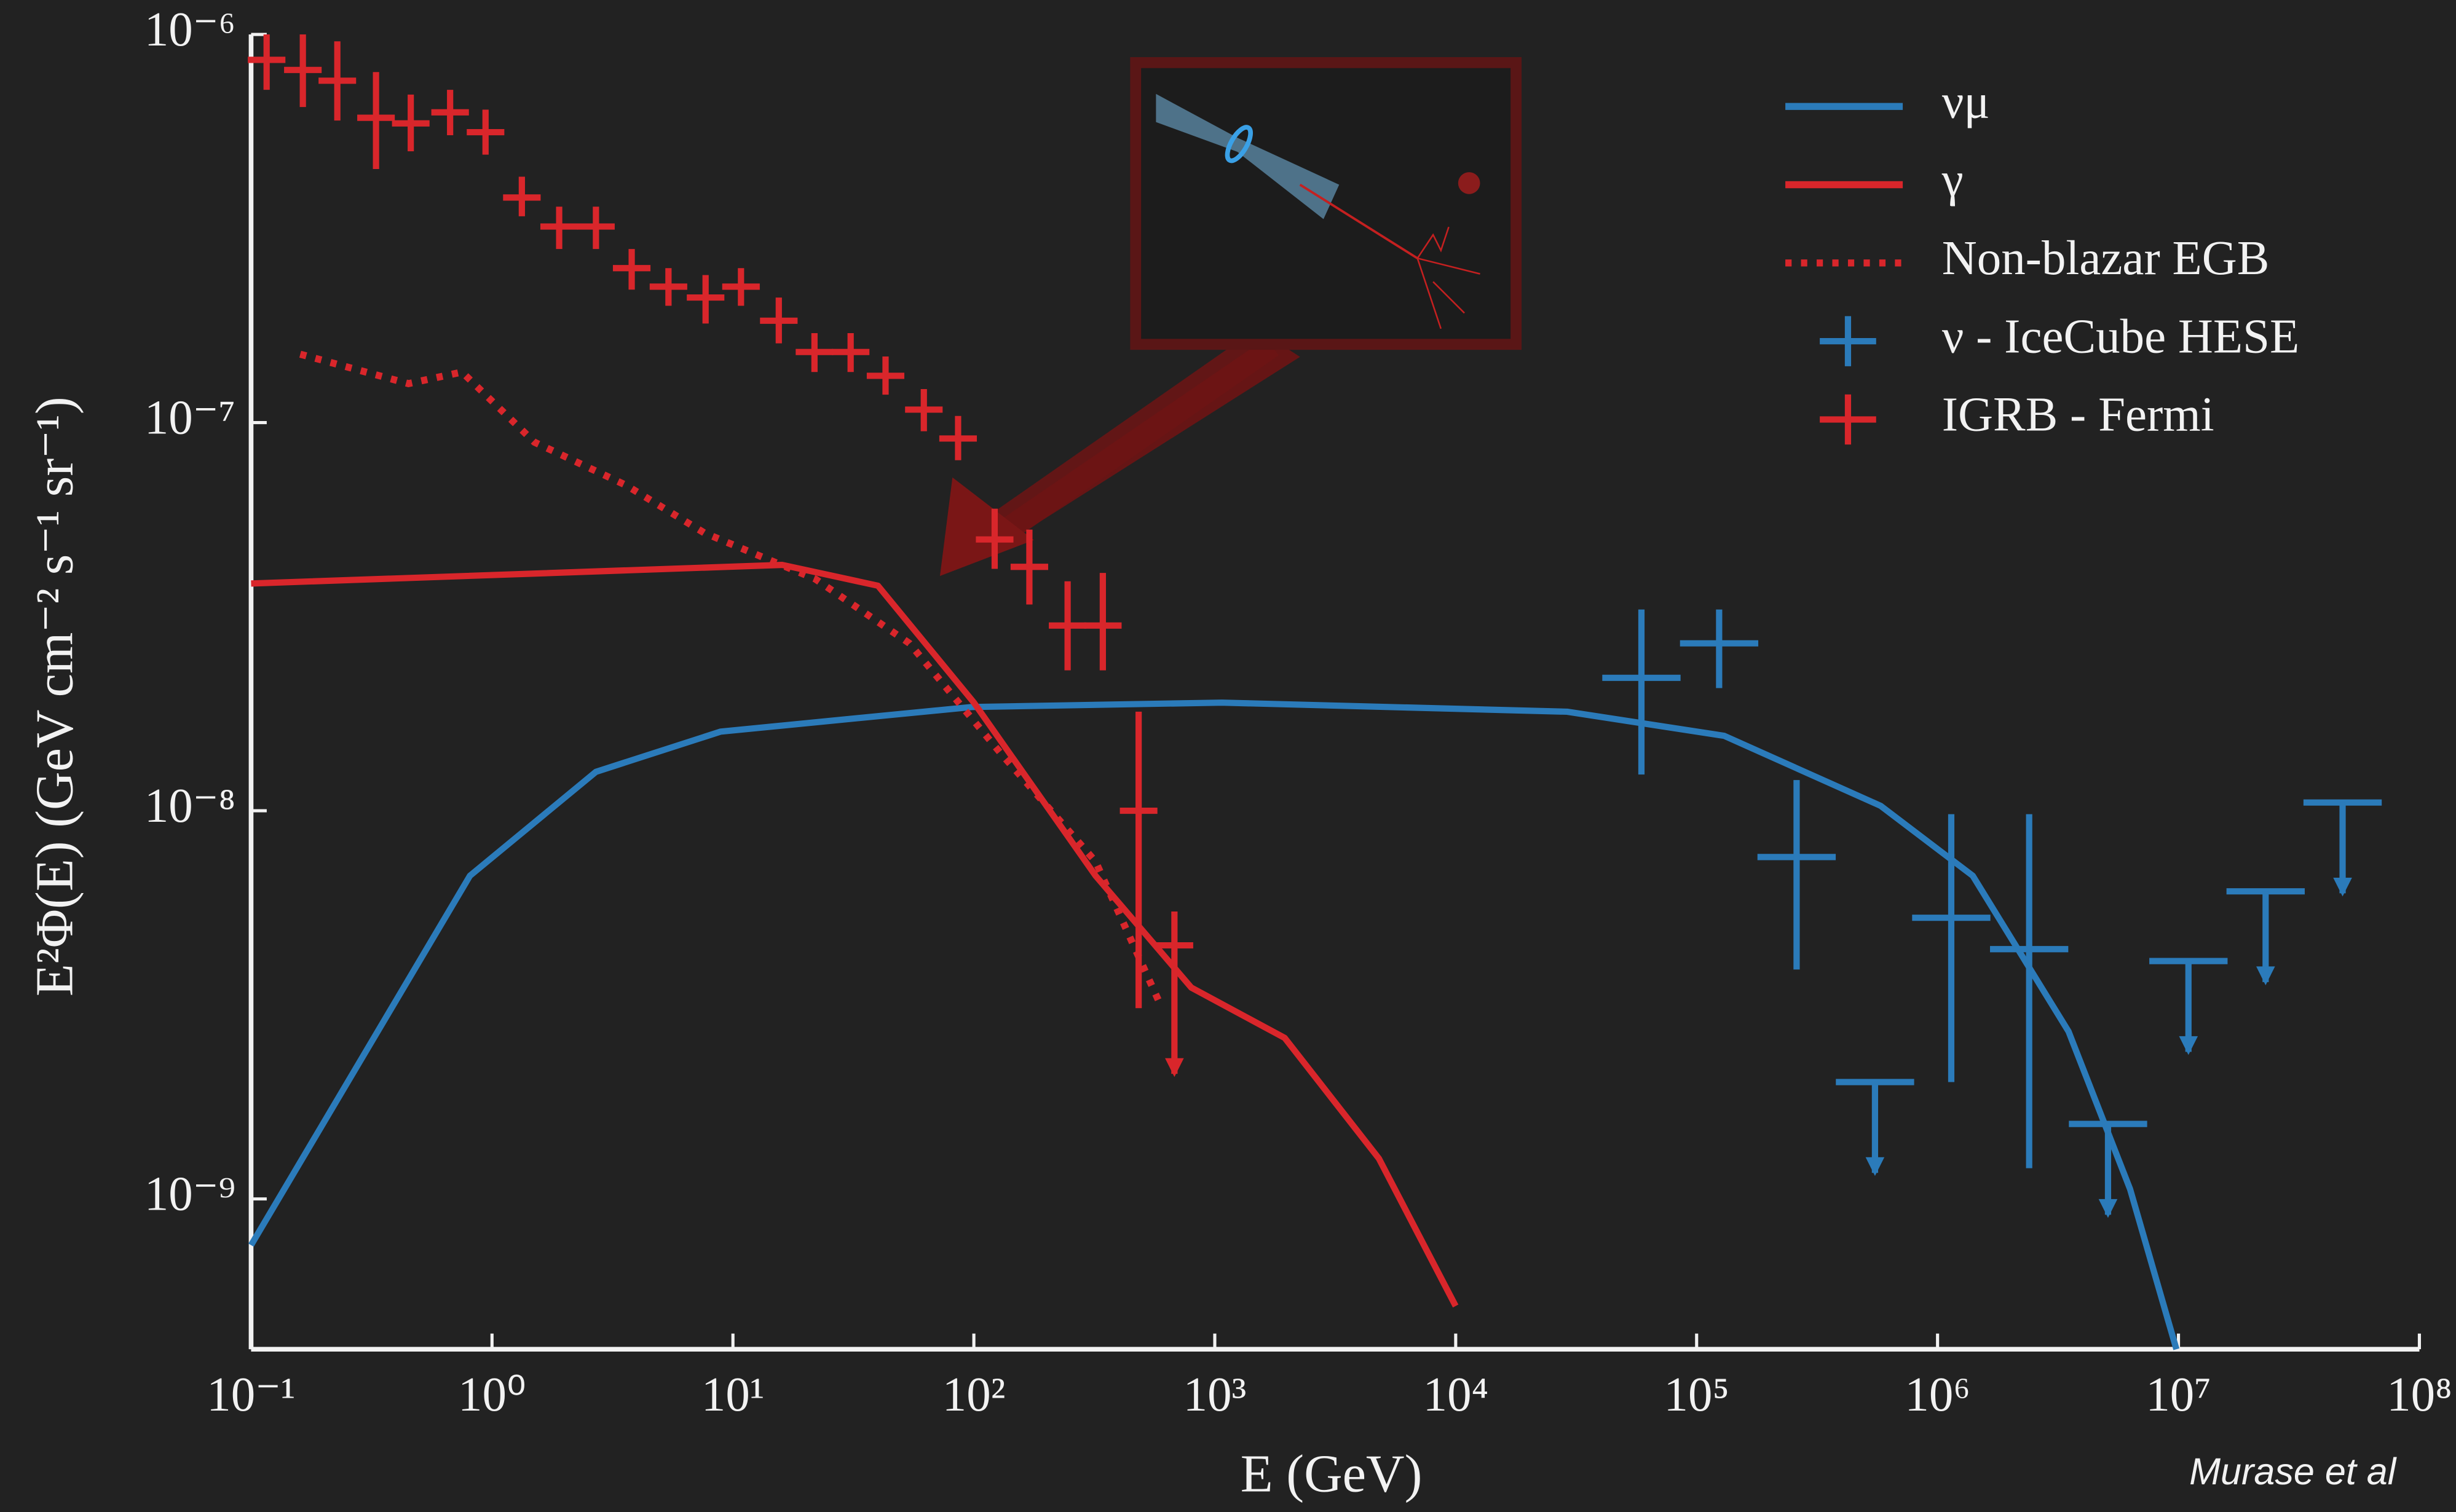  I want to click on x-tick-label: 10⁸, so click(2419, 1395).